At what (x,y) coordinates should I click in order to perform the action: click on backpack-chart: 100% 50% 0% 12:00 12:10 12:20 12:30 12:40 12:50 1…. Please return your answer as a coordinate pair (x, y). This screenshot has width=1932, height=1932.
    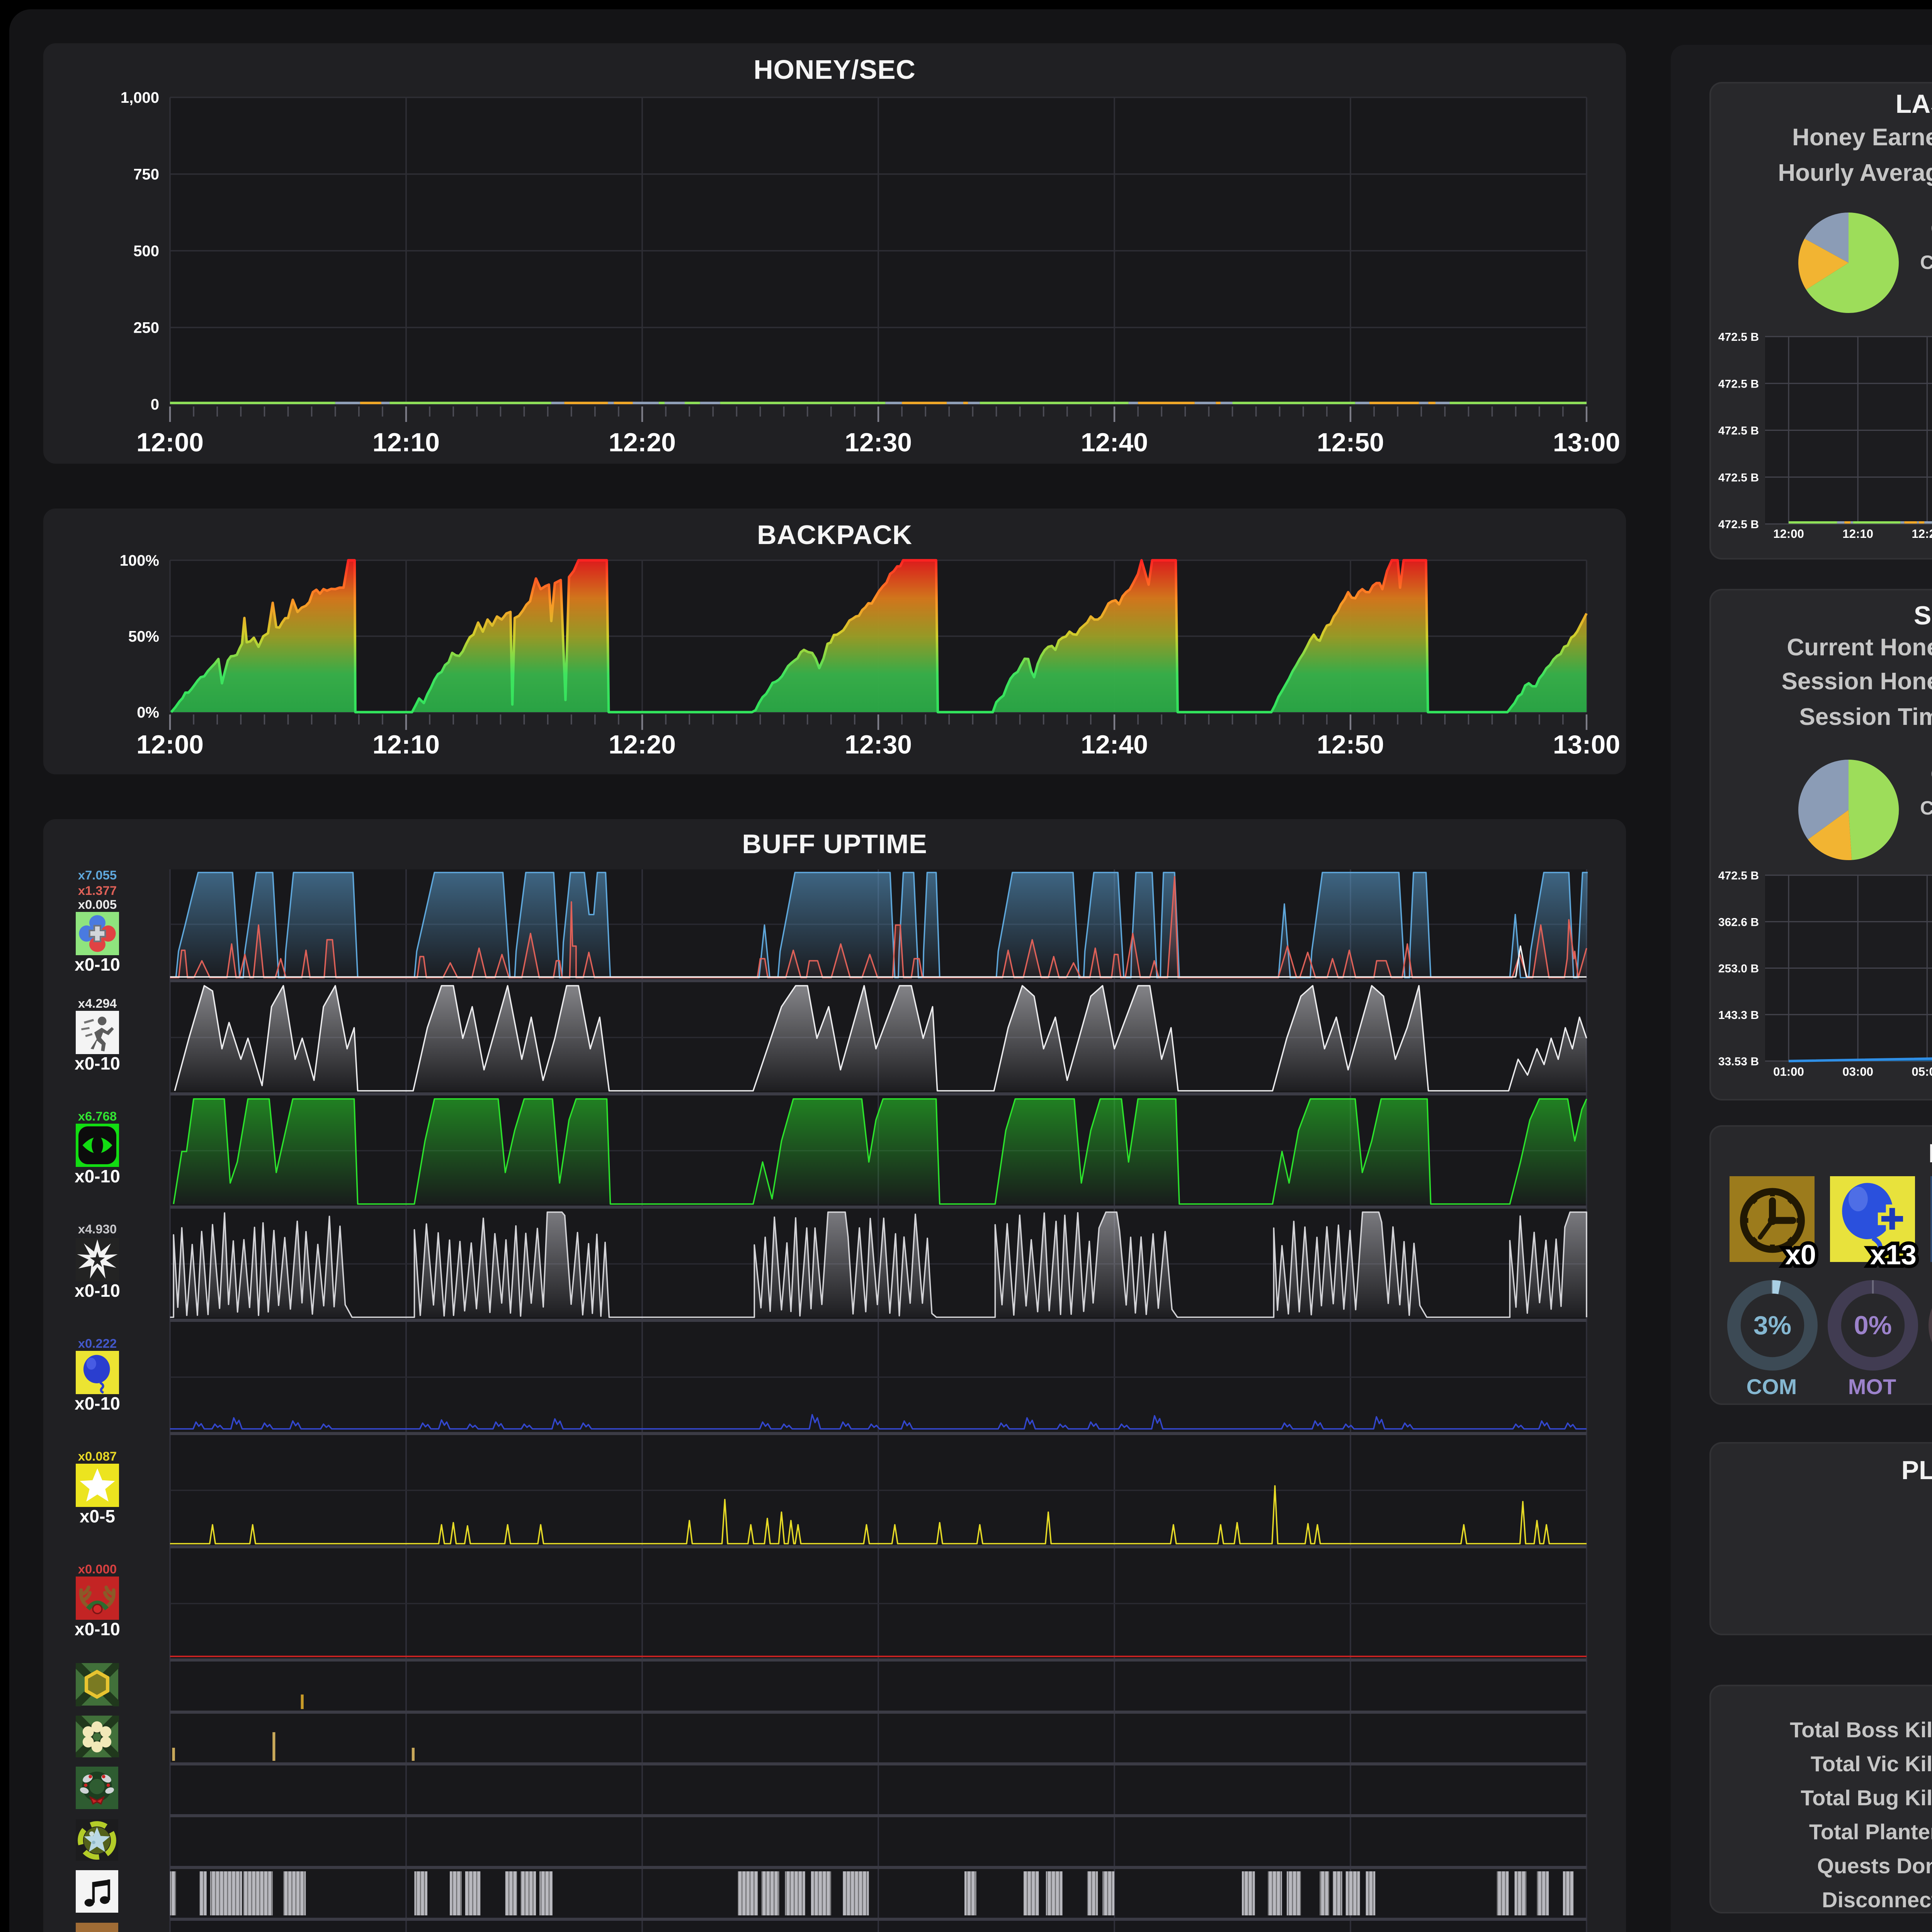
    Looking at the image, I should click on (870, 656).